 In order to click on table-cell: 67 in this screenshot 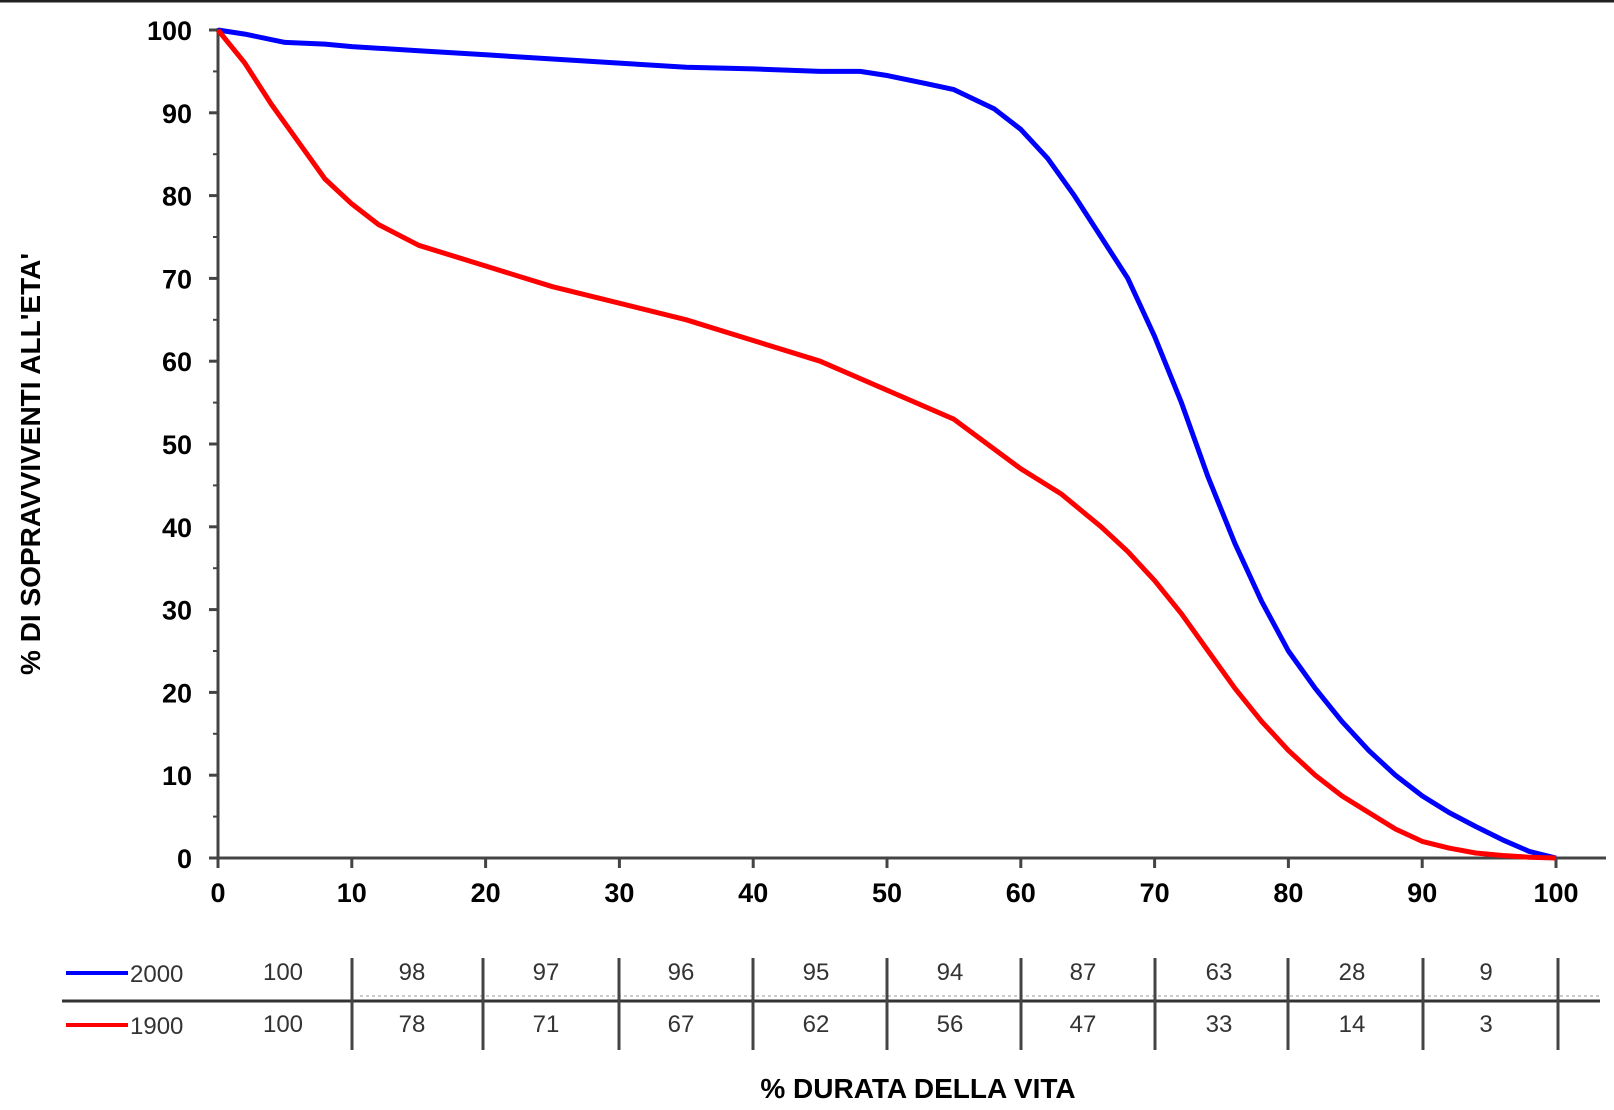, I will do `click(681, 1024)`.